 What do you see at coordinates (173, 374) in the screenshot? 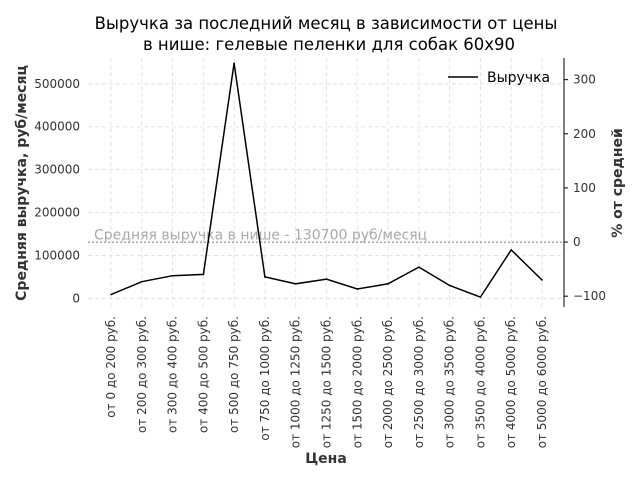
I see `x-tick-label: от 300 до 400 руб.` at bounding box center [173, 374].